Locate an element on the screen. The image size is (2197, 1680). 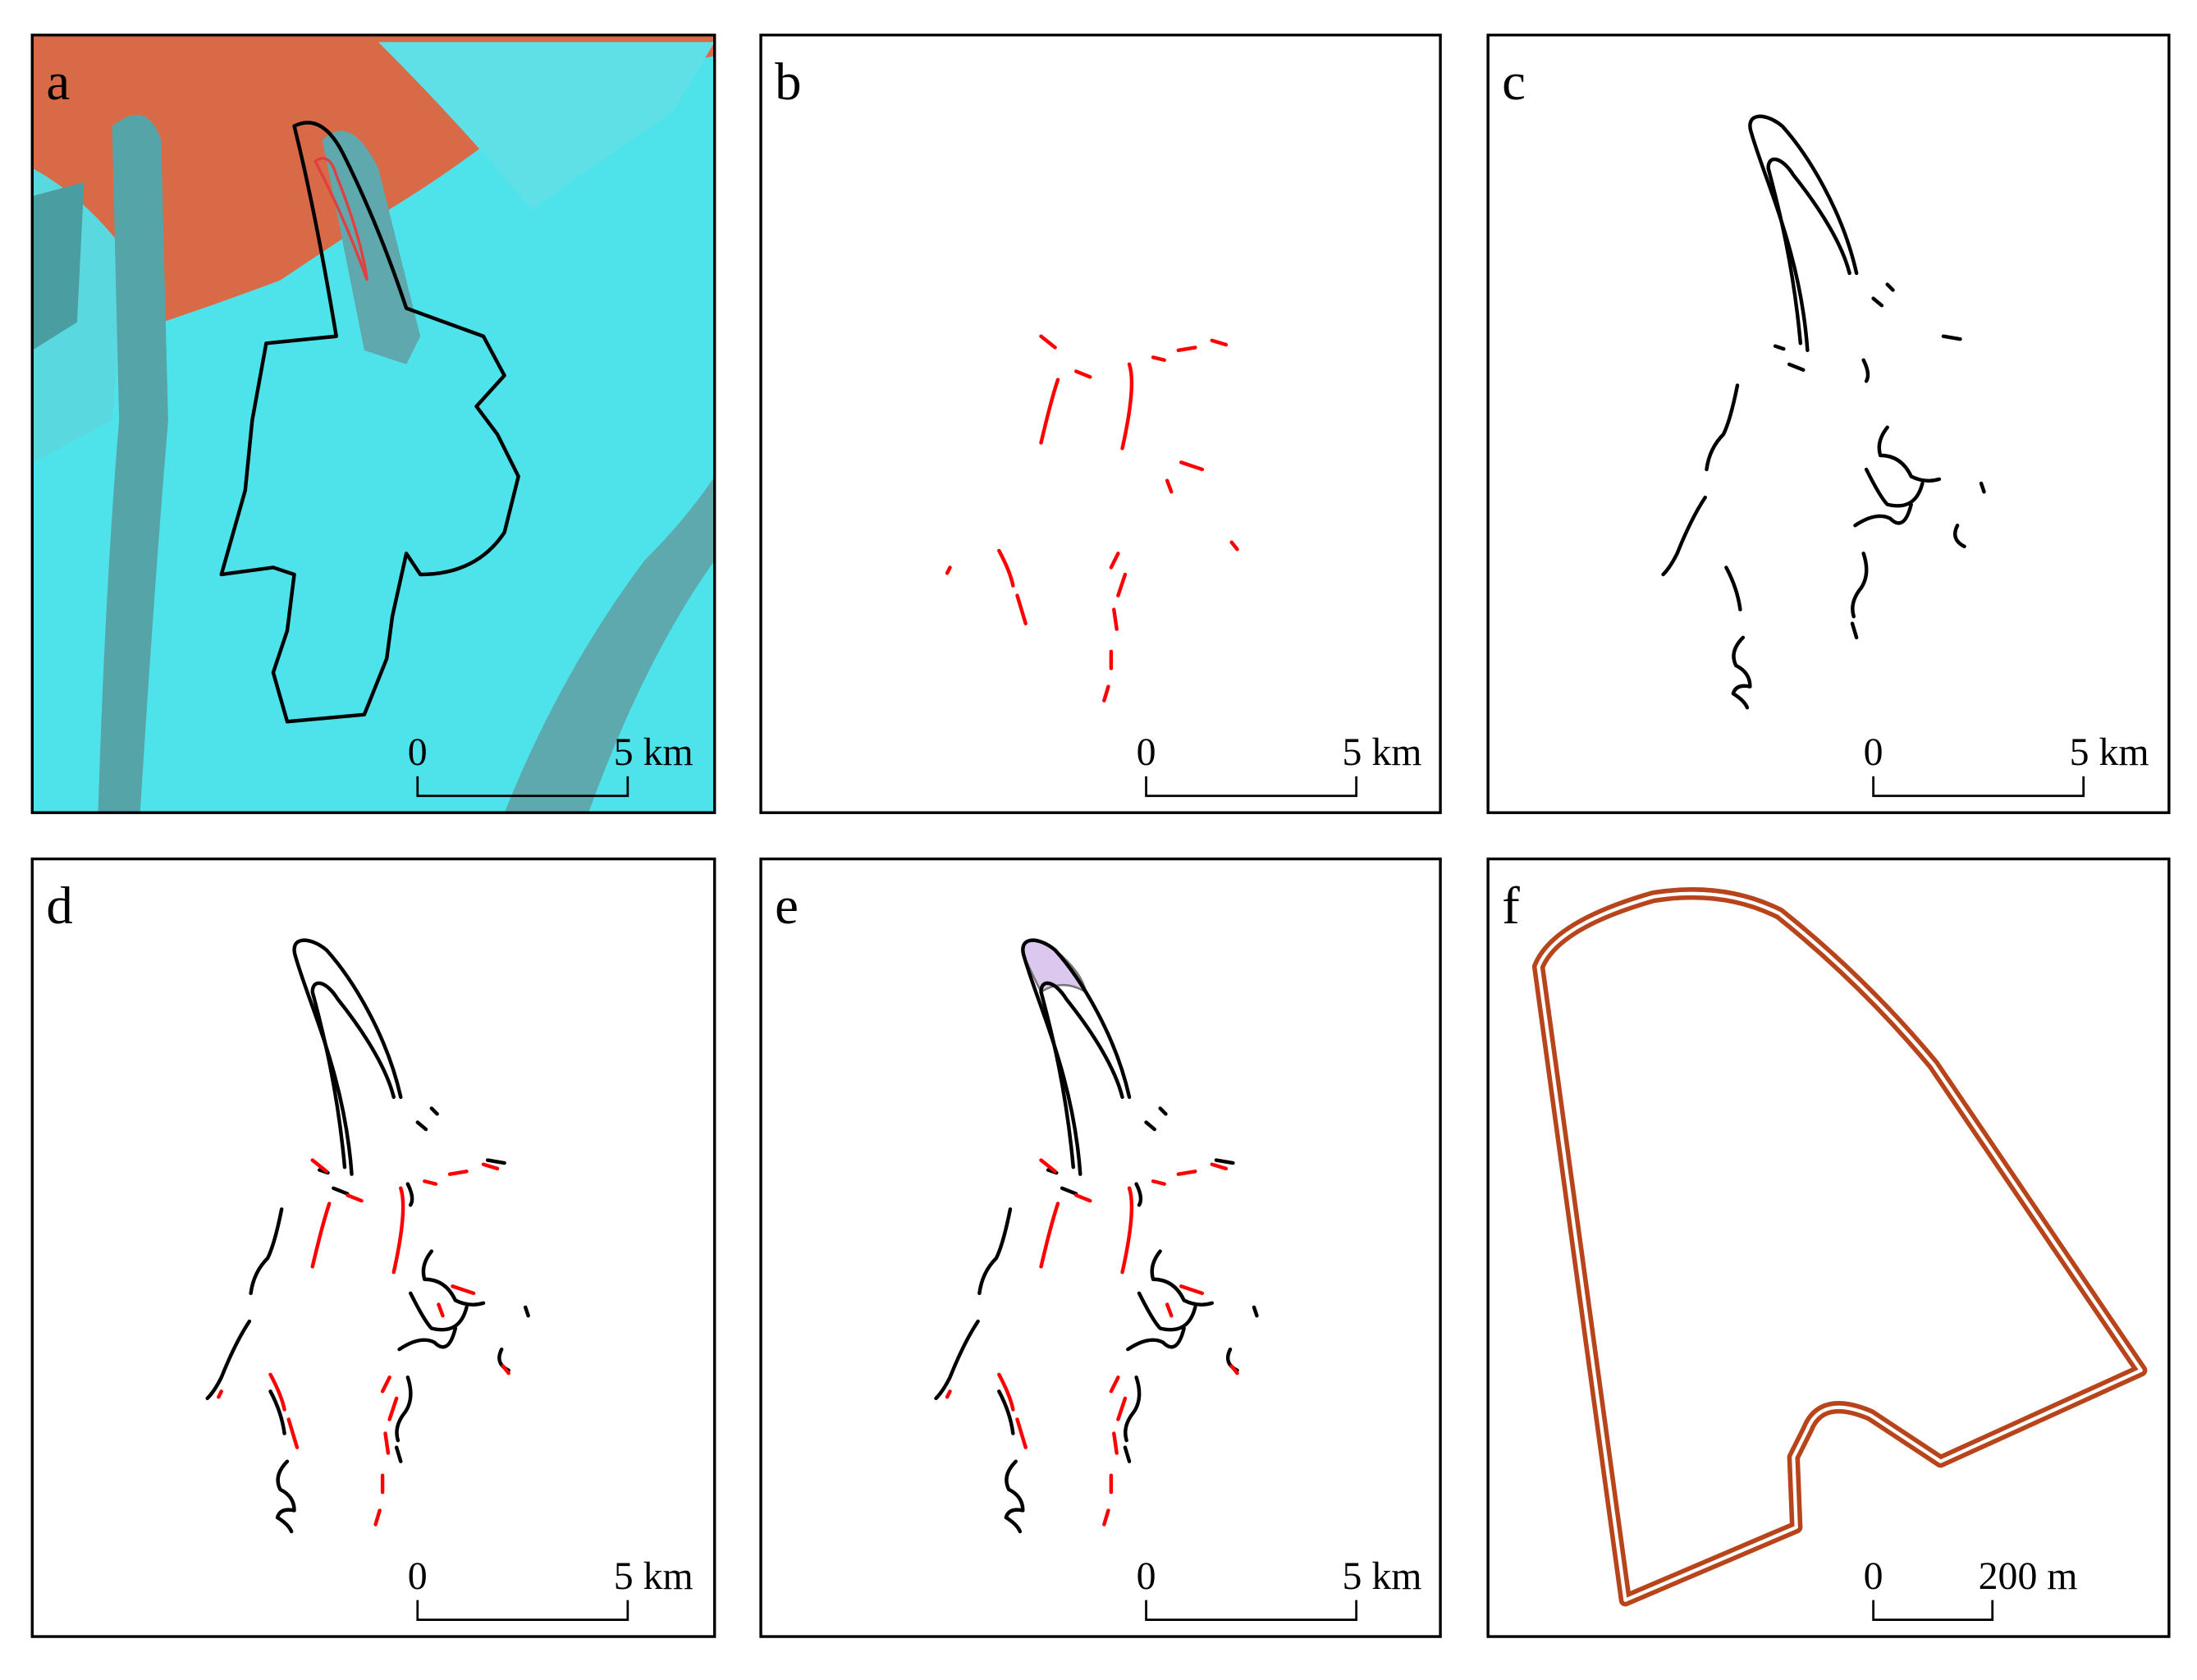
panel-a is located at coordinates (373, 423).